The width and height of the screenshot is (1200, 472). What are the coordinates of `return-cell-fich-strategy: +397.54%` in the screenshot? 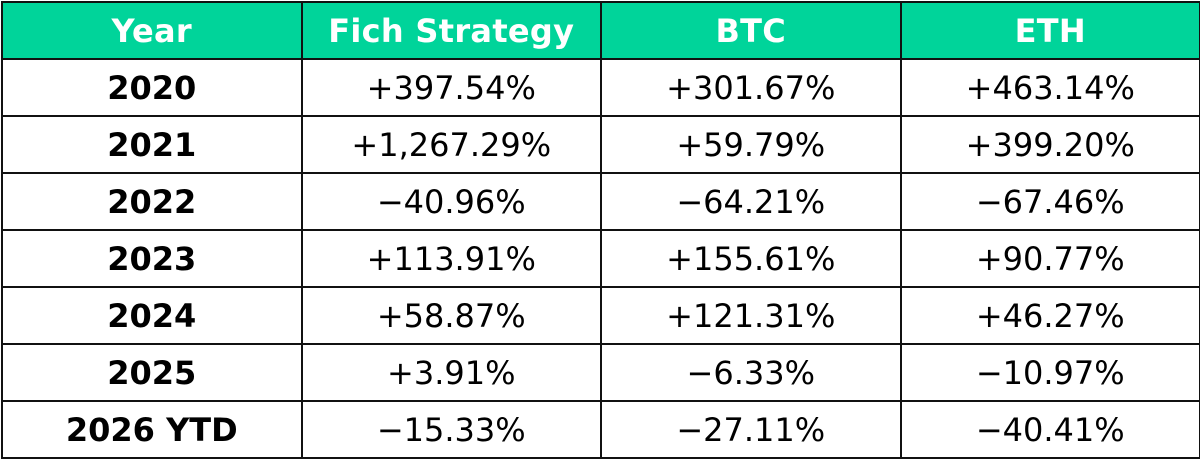 It's located at (452, 87).